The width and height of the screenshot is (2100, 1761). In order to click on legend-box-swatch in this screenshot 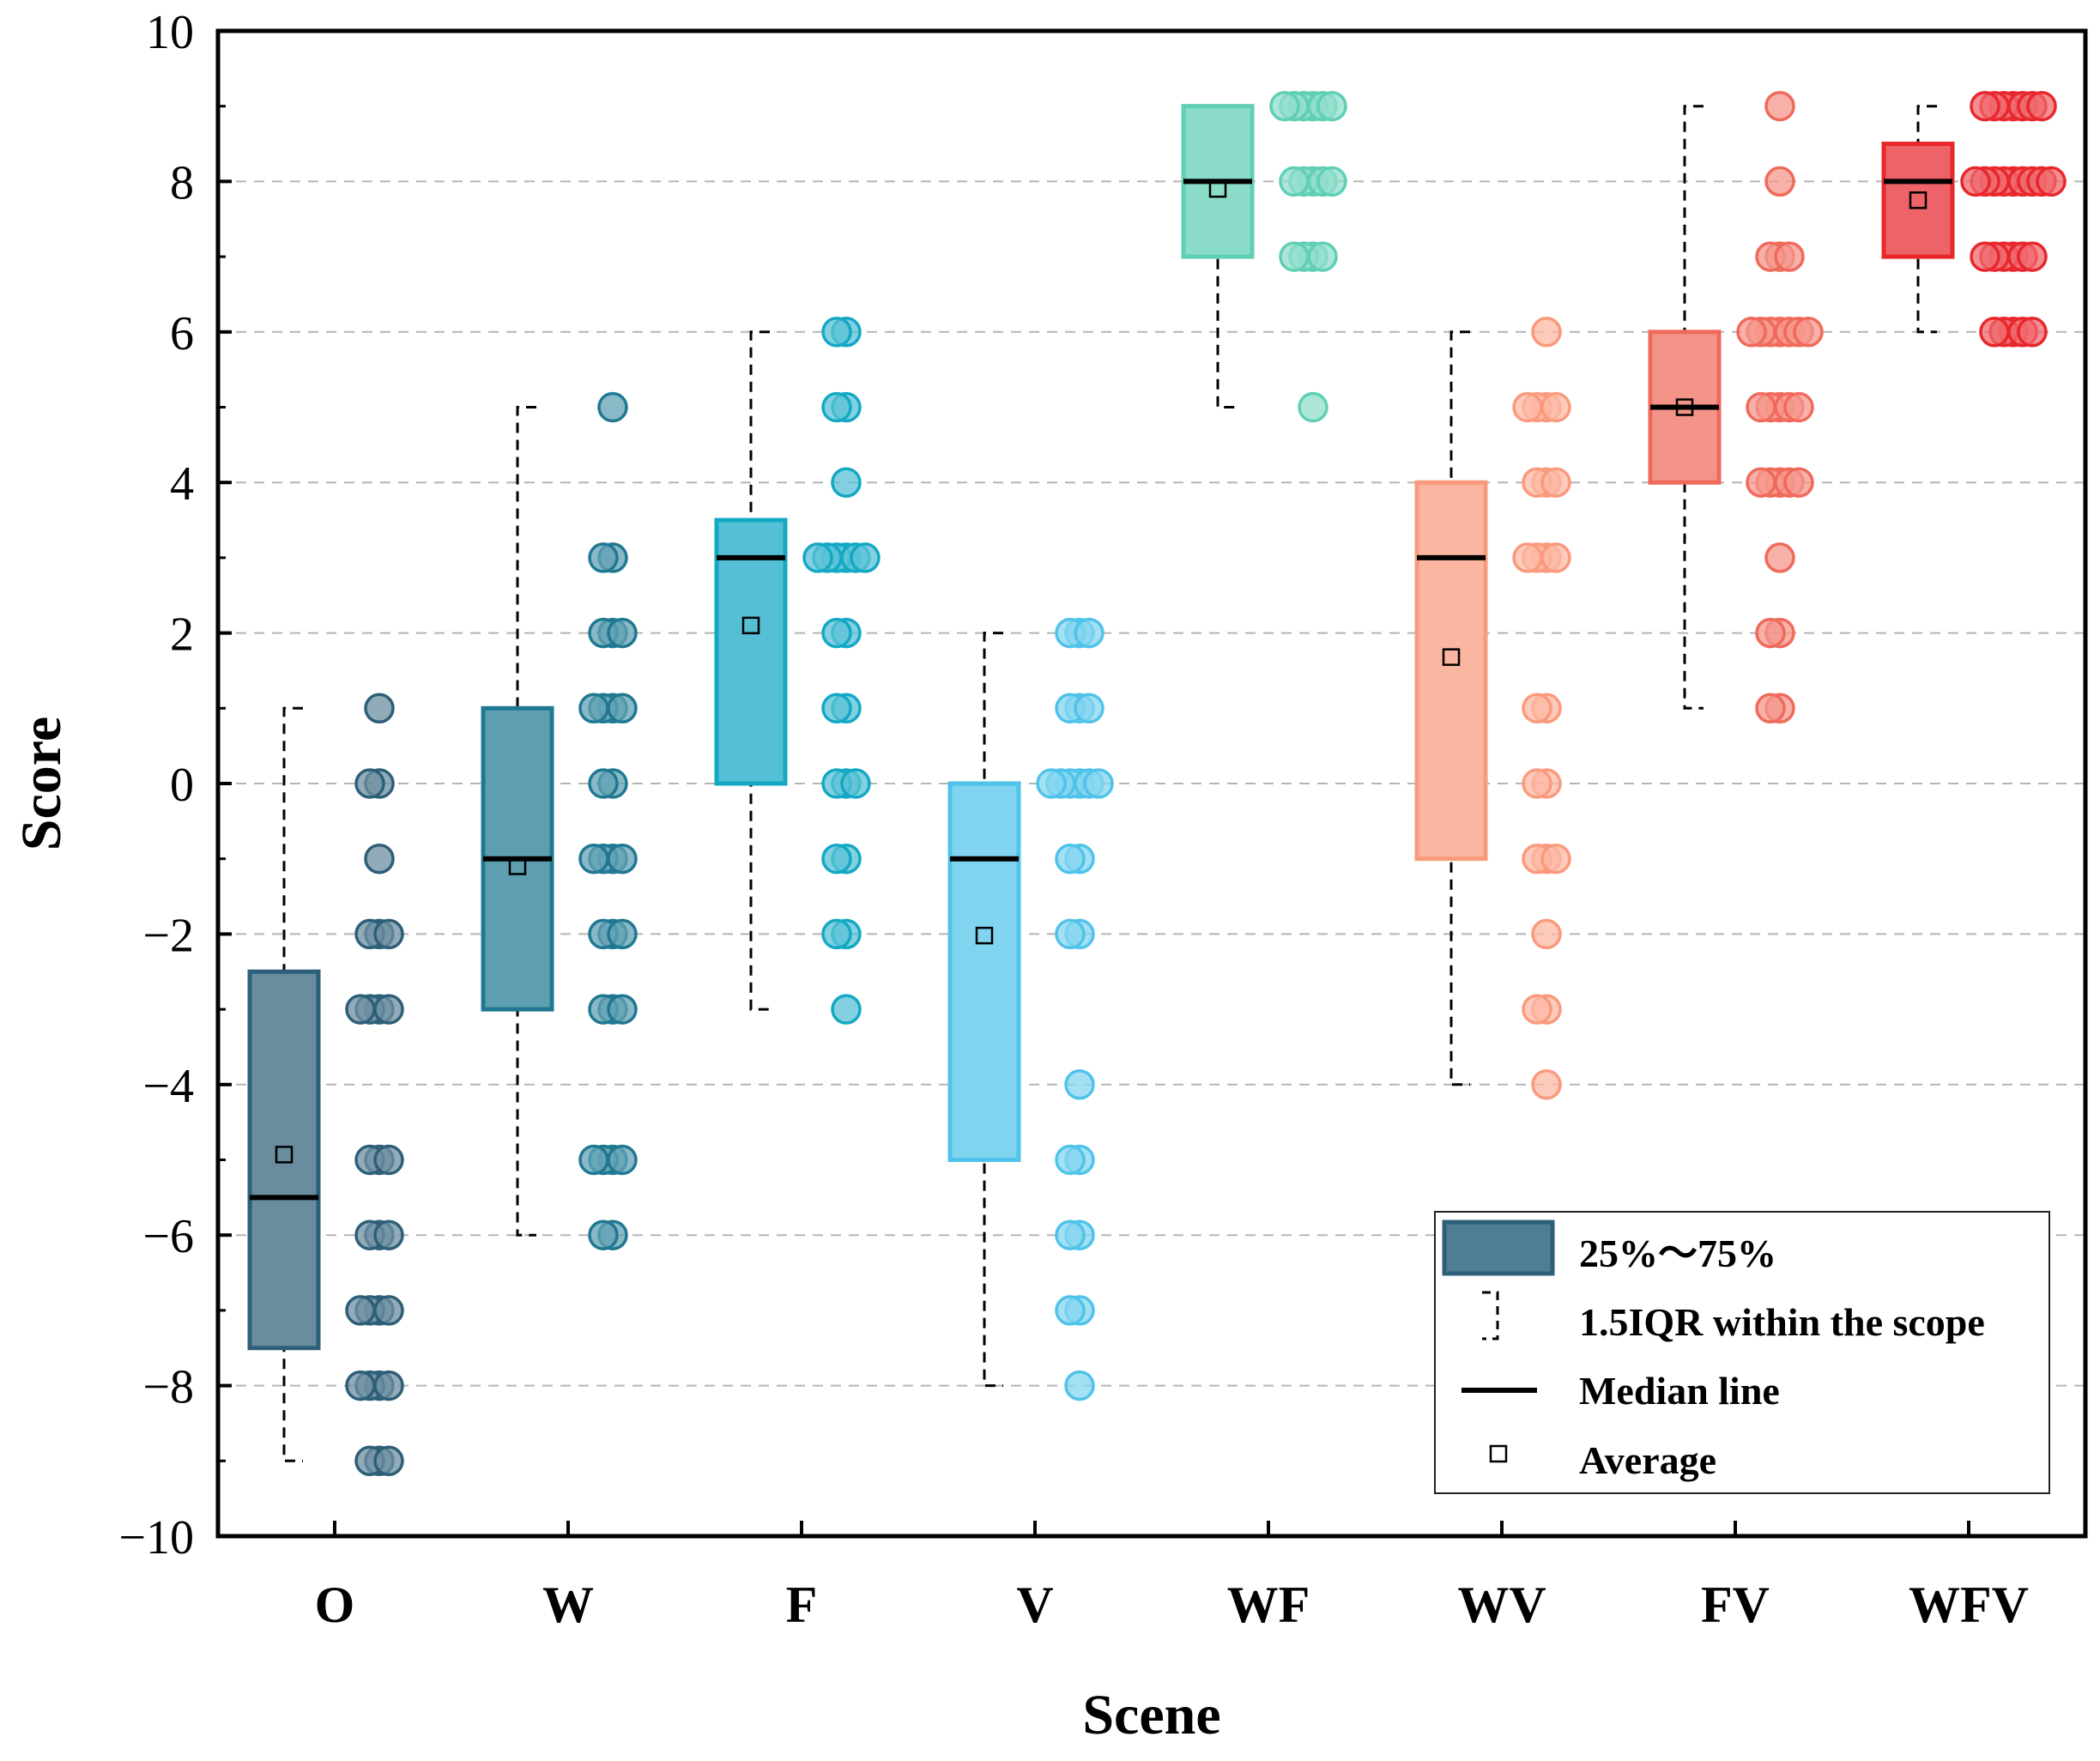, I will do `click(1498, 1247)`.